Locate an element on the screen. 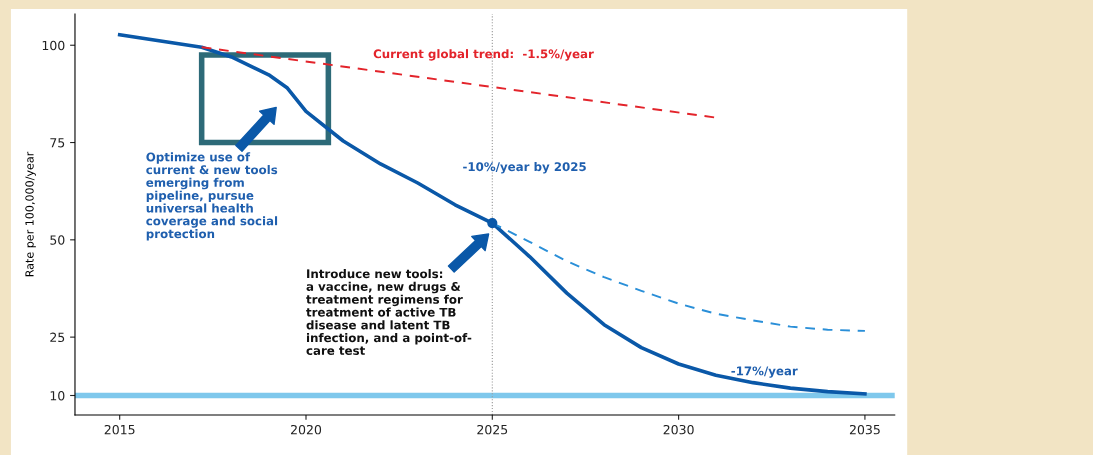  annotation: Current global trend: -1.5%/year is located at coordinates (483, 55).